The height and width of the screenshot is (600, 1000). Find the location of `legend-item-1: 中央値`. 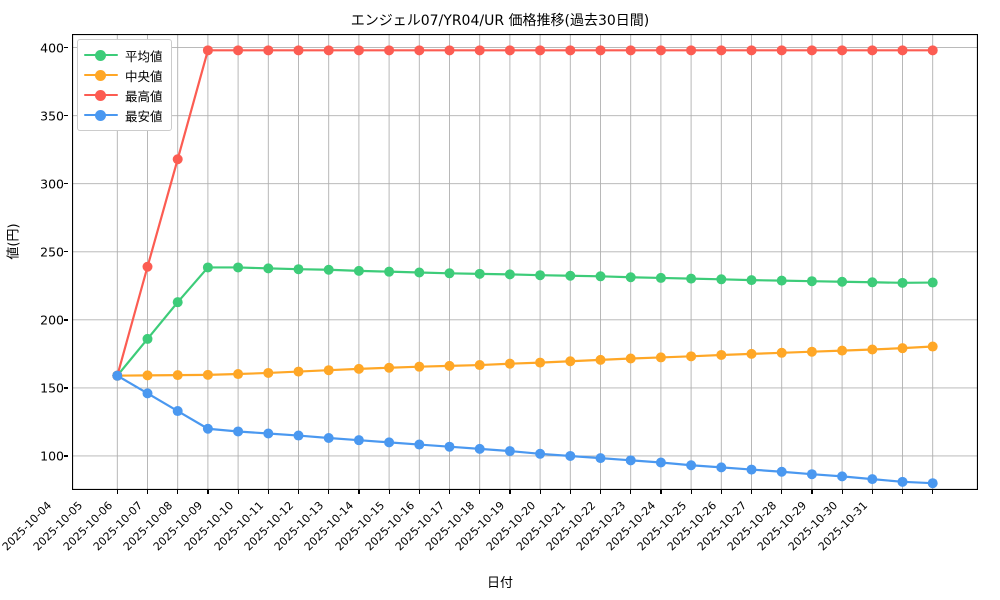

legend-item-1: 中央値 is located at coordinates (123, 75).